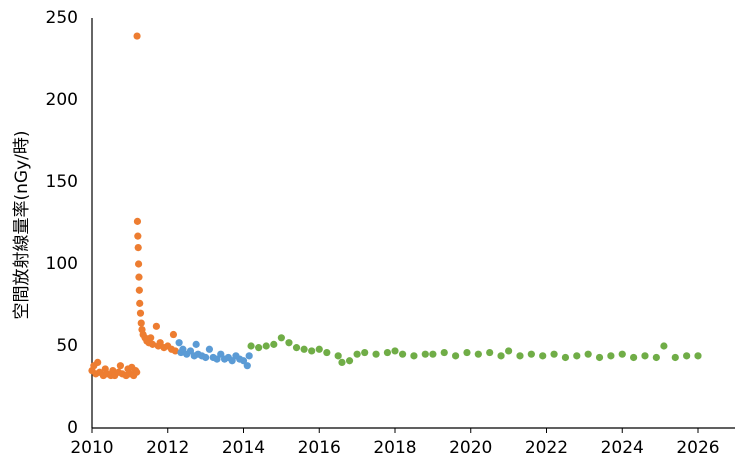 Image resolution: width=740 pixels, height=463 pixels. What do you see at coordinates (62, 182) in the screenshot?
I see `y-tick-label: 150` at bounding box center [62, 182].